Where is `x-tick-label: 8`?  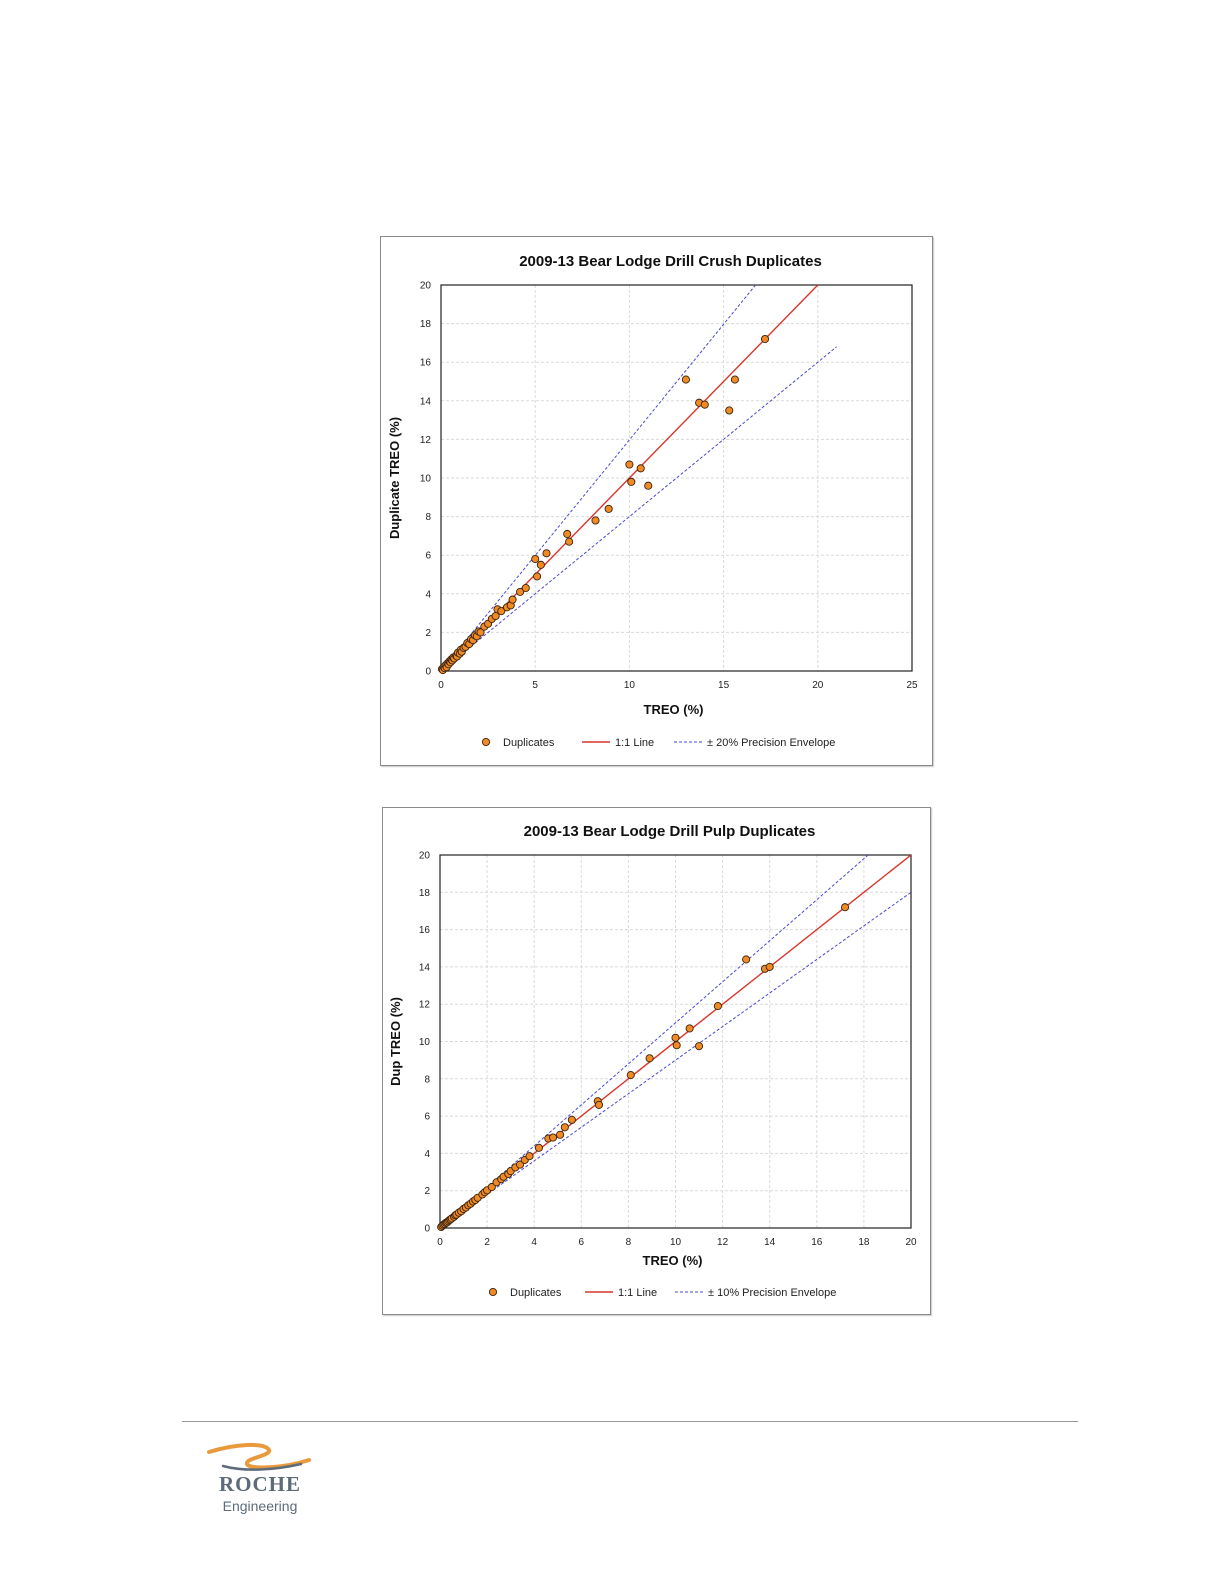 x-tick-label: 8 is located at coordinates (629, 1242).